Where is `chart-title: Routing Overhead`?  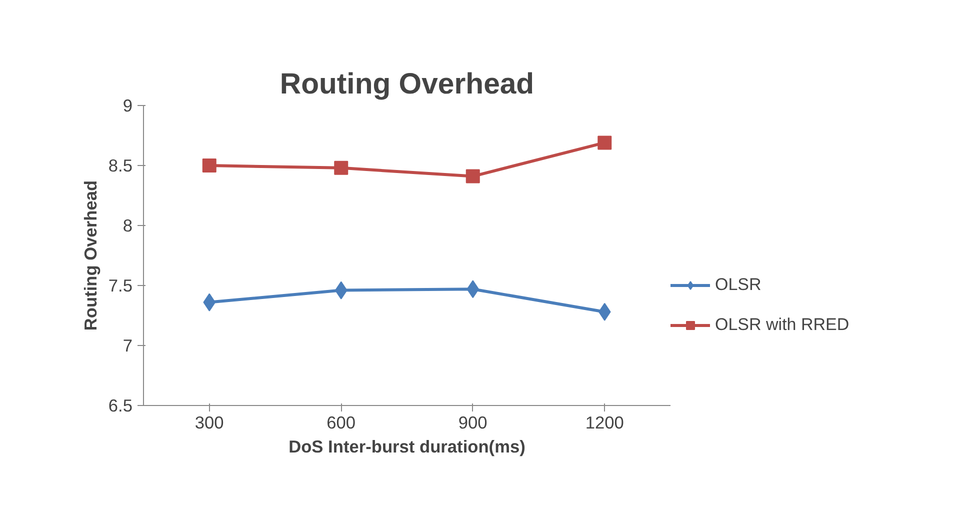
chart-title: Routing Overhead is located at coordinates (407, 84).